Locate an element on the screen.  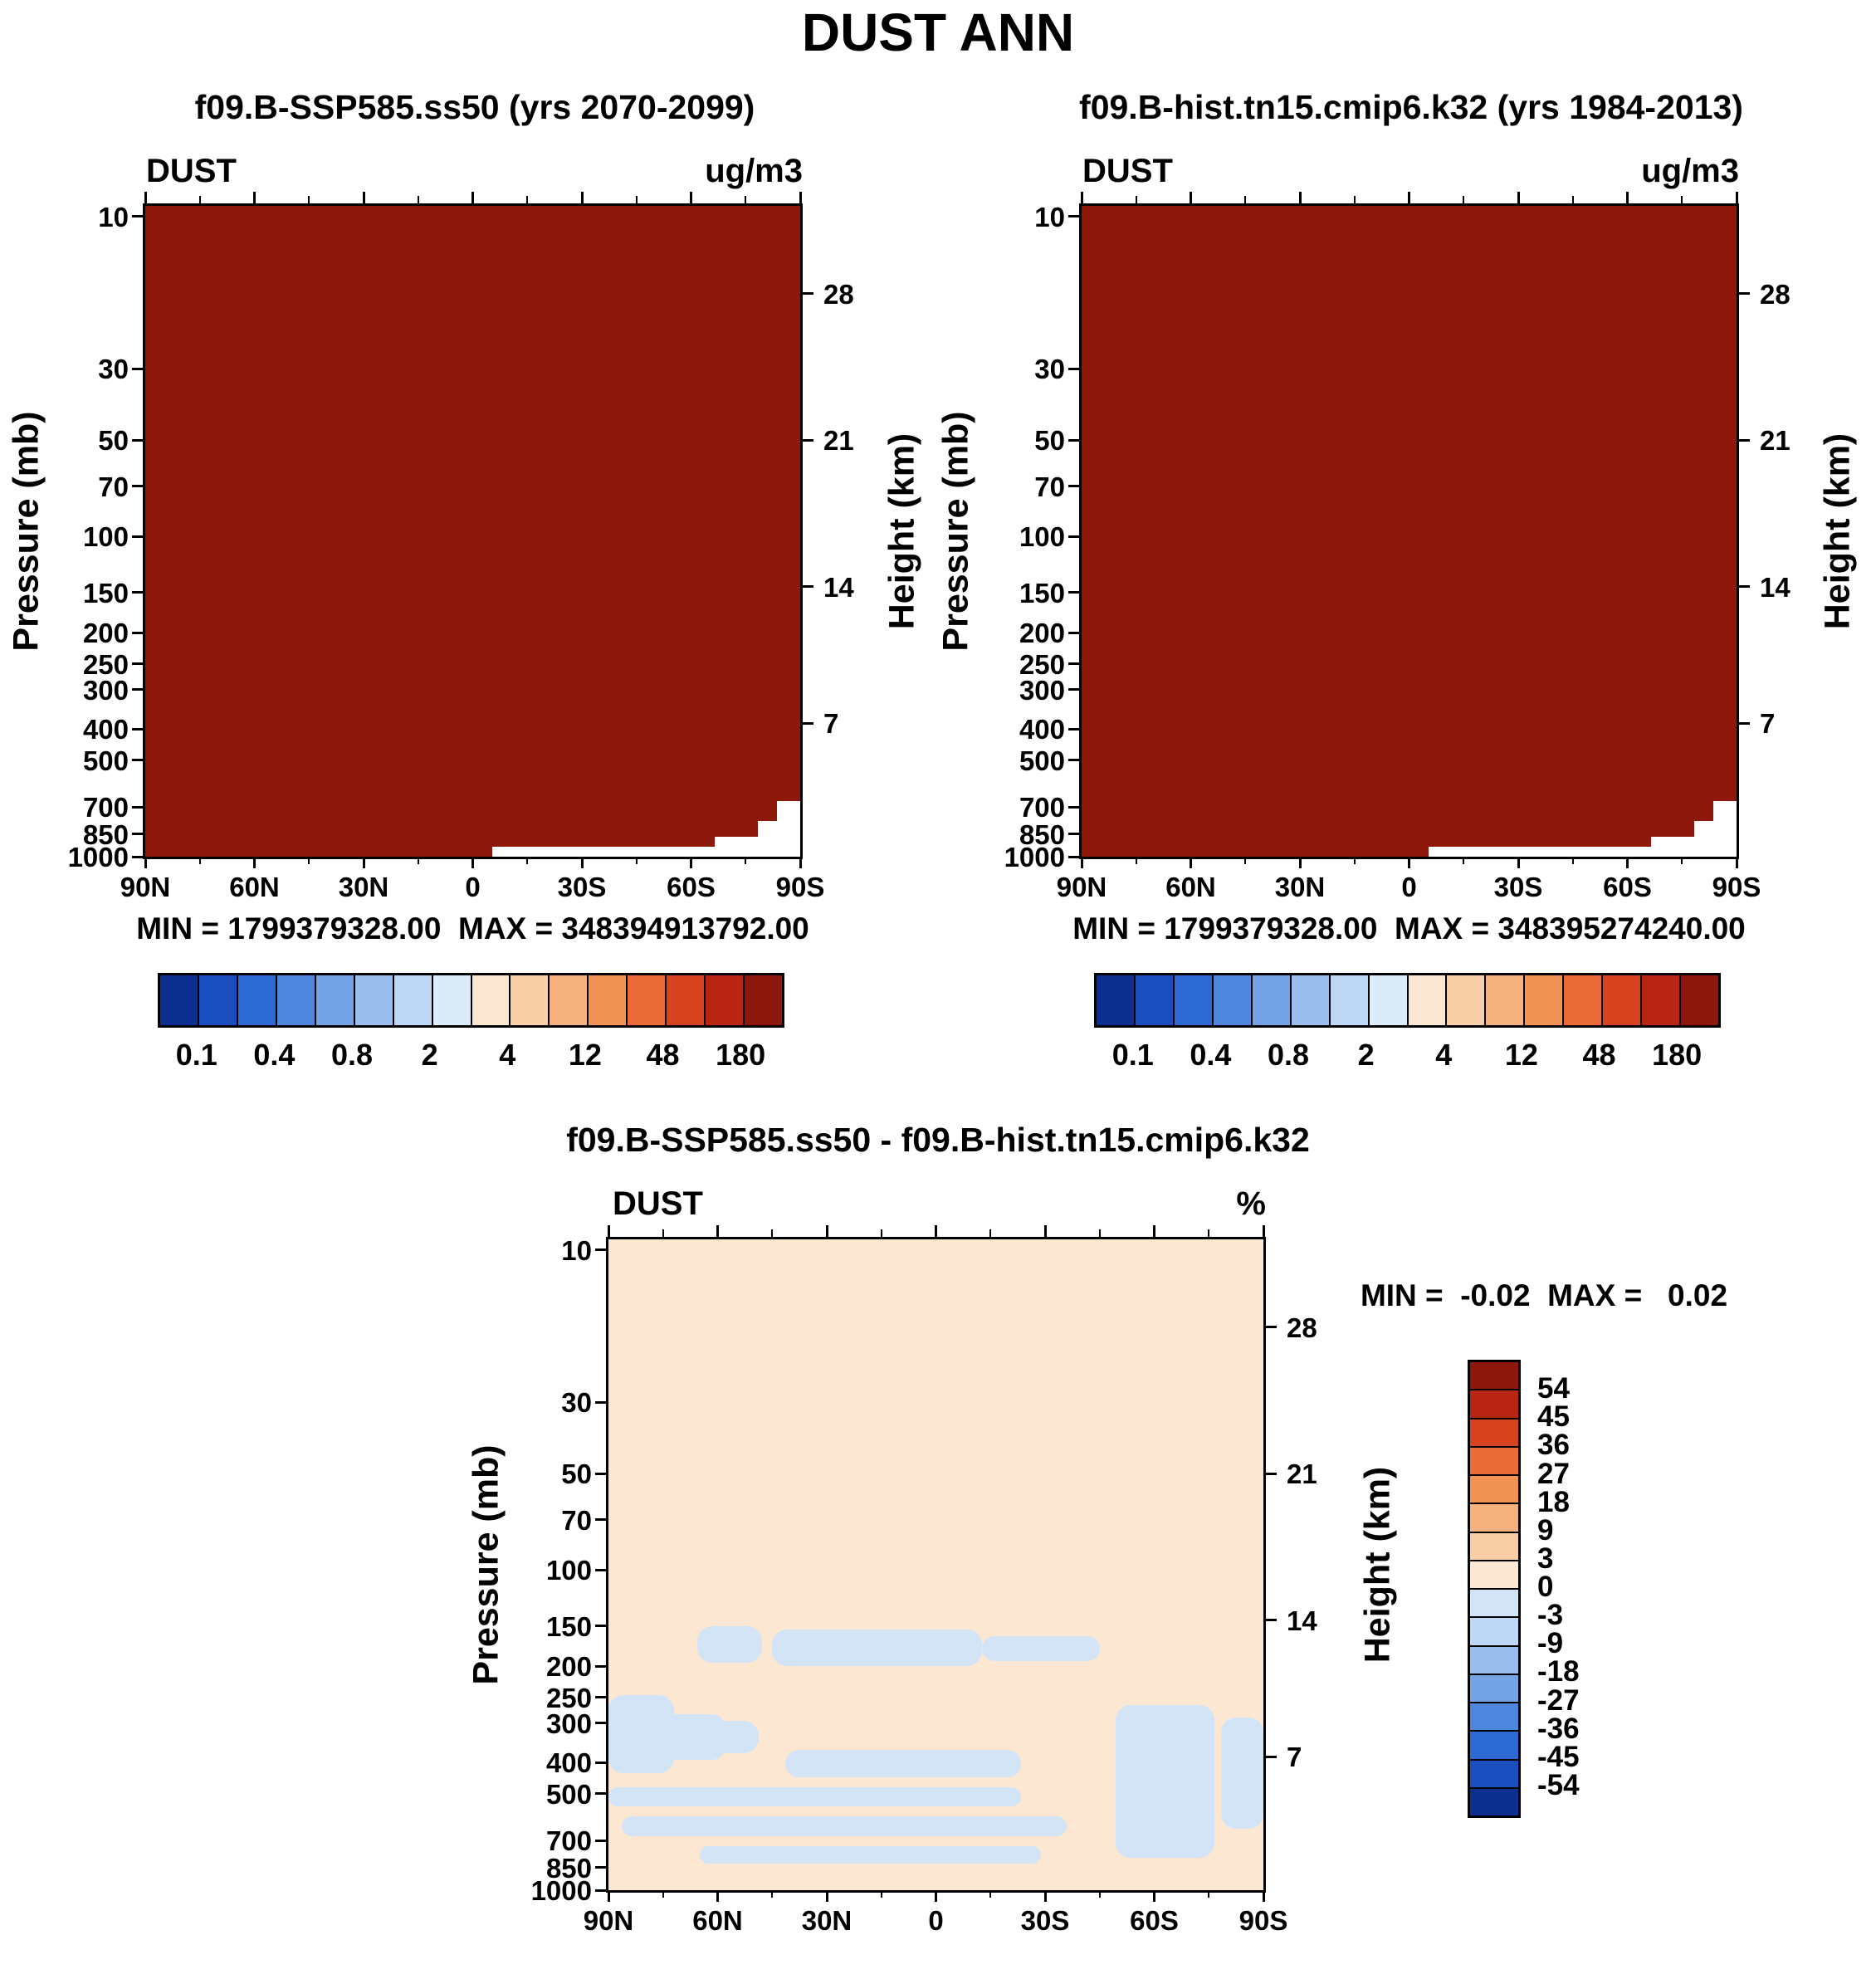
colorbar-tick-label: 9 is located at coordinates (1545, 1530).